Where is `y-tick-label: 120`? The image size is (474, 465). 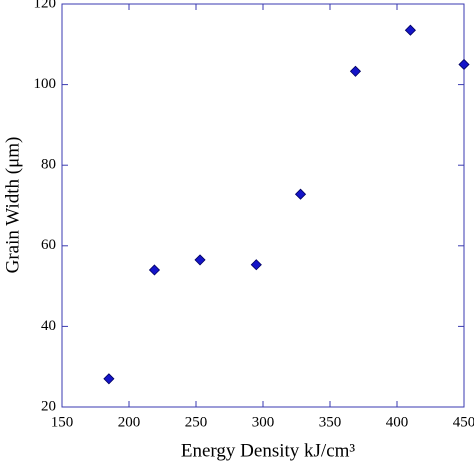 y-tick-label: 120 is located at coordinates (45, 5).